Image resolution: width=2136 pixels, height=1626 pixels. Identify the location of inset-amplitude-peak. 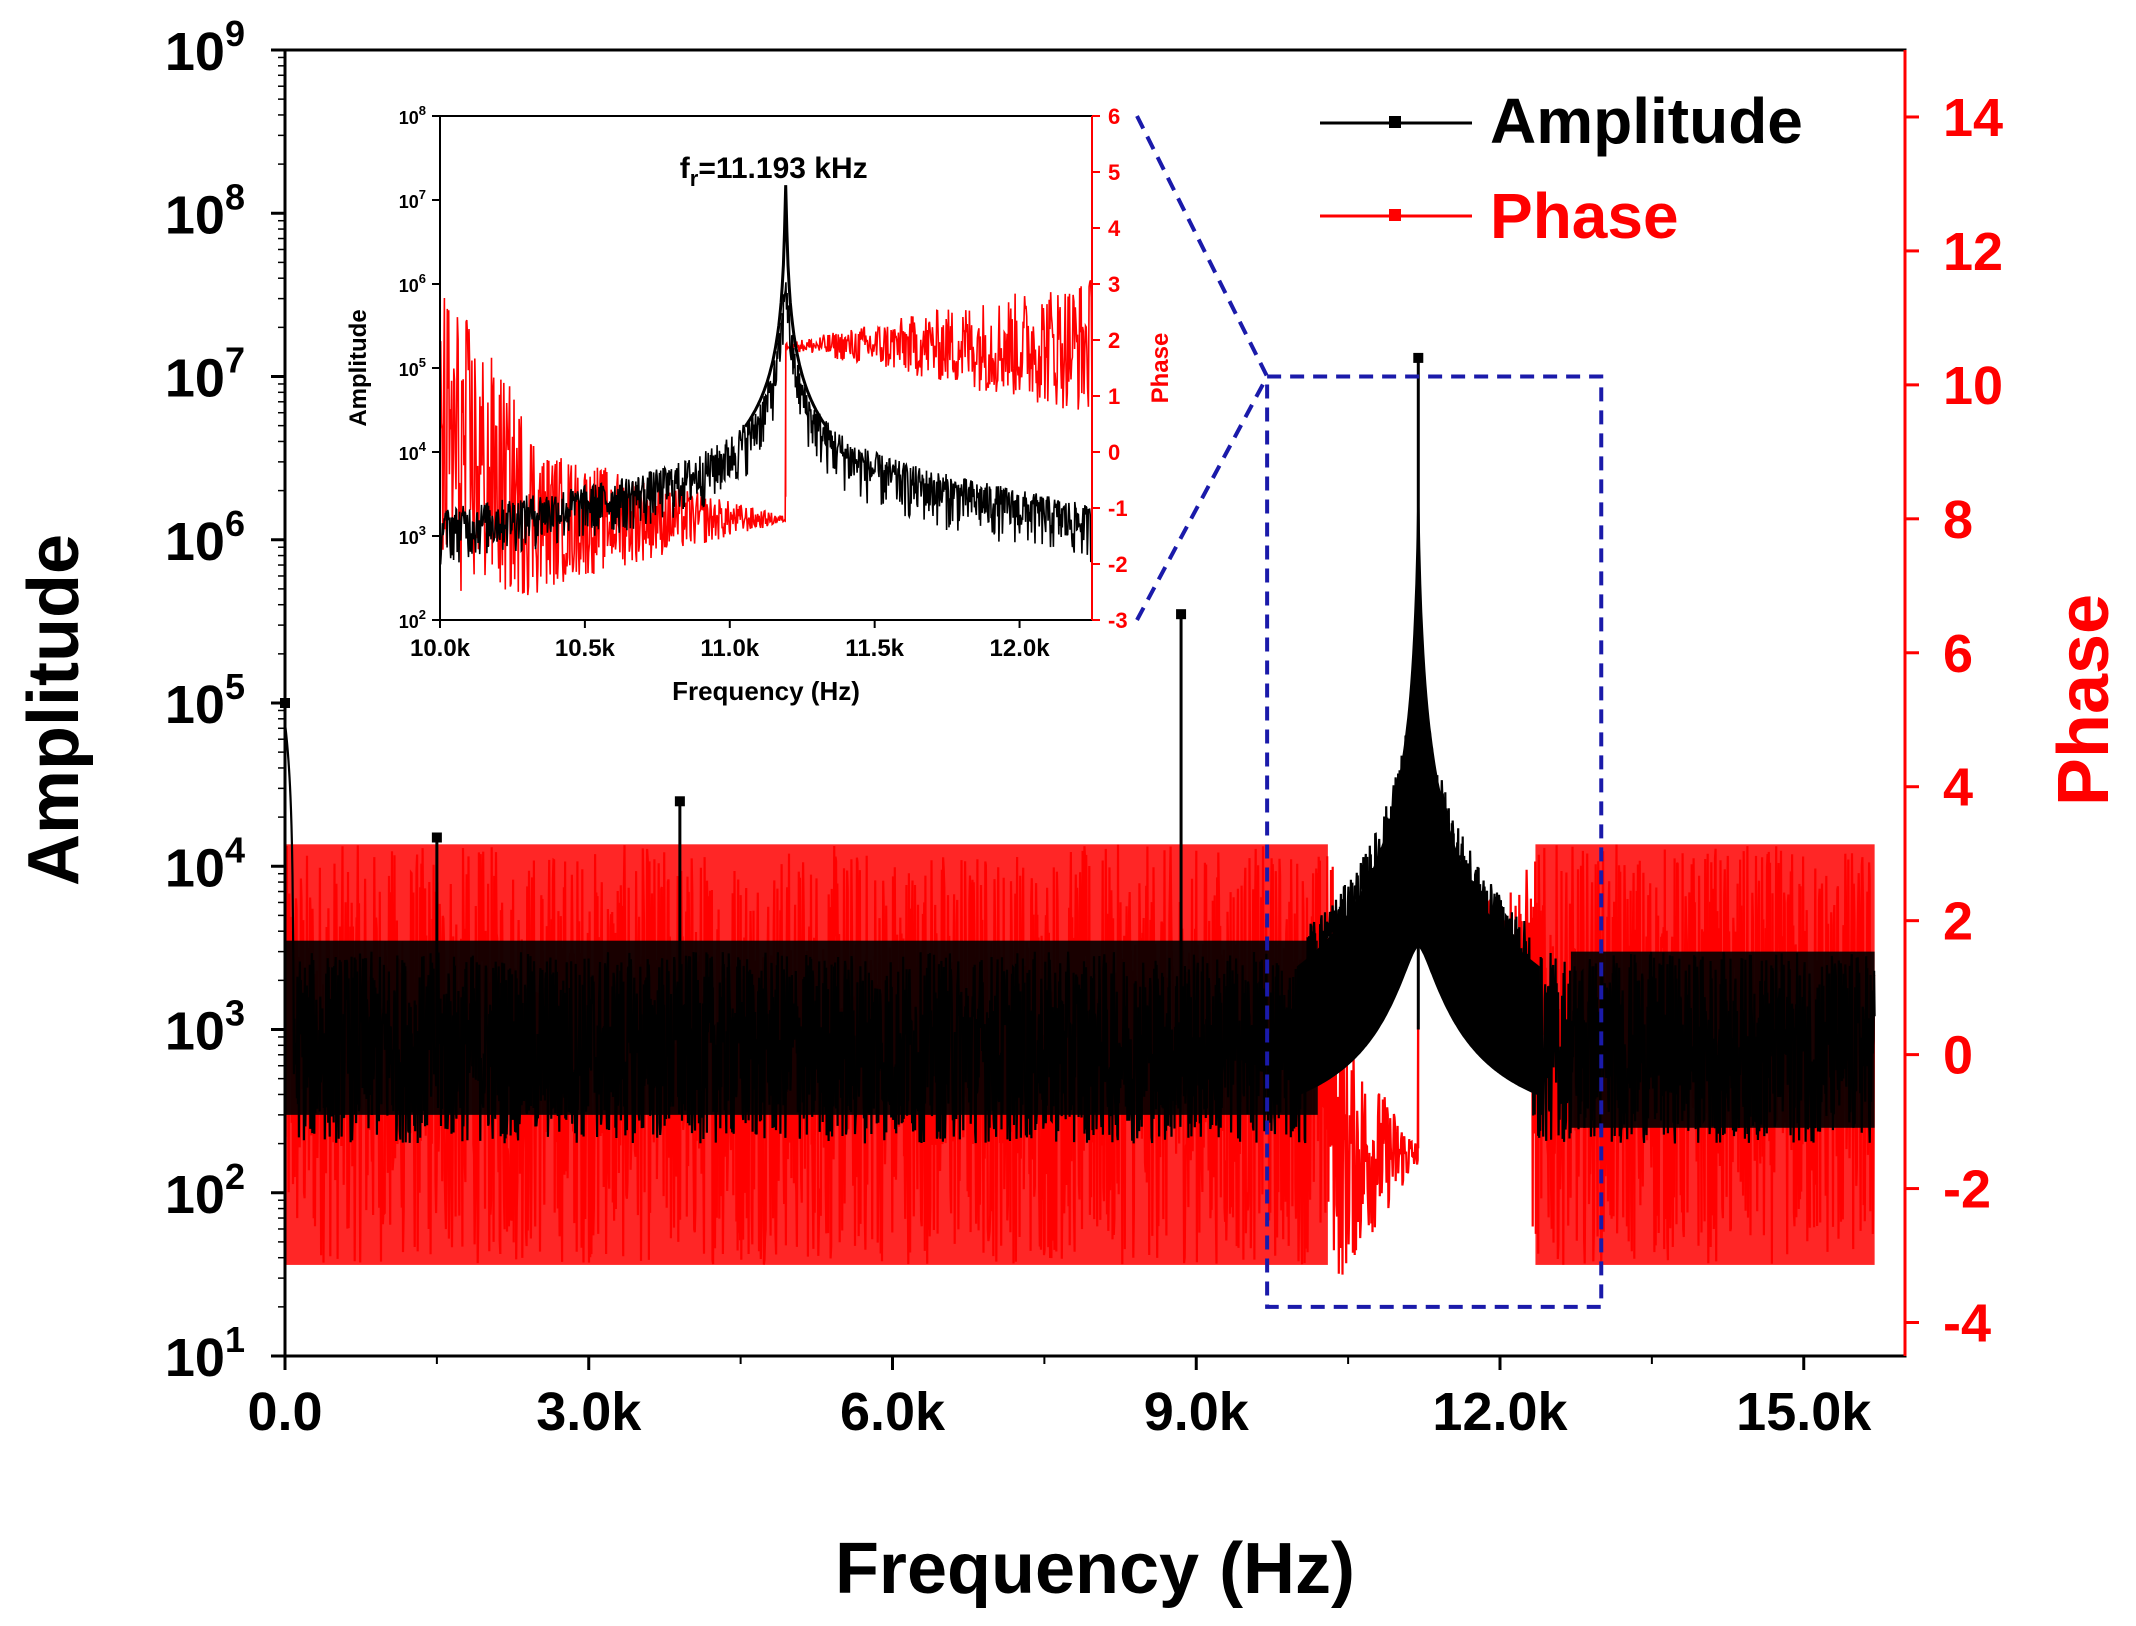
(785, 306).